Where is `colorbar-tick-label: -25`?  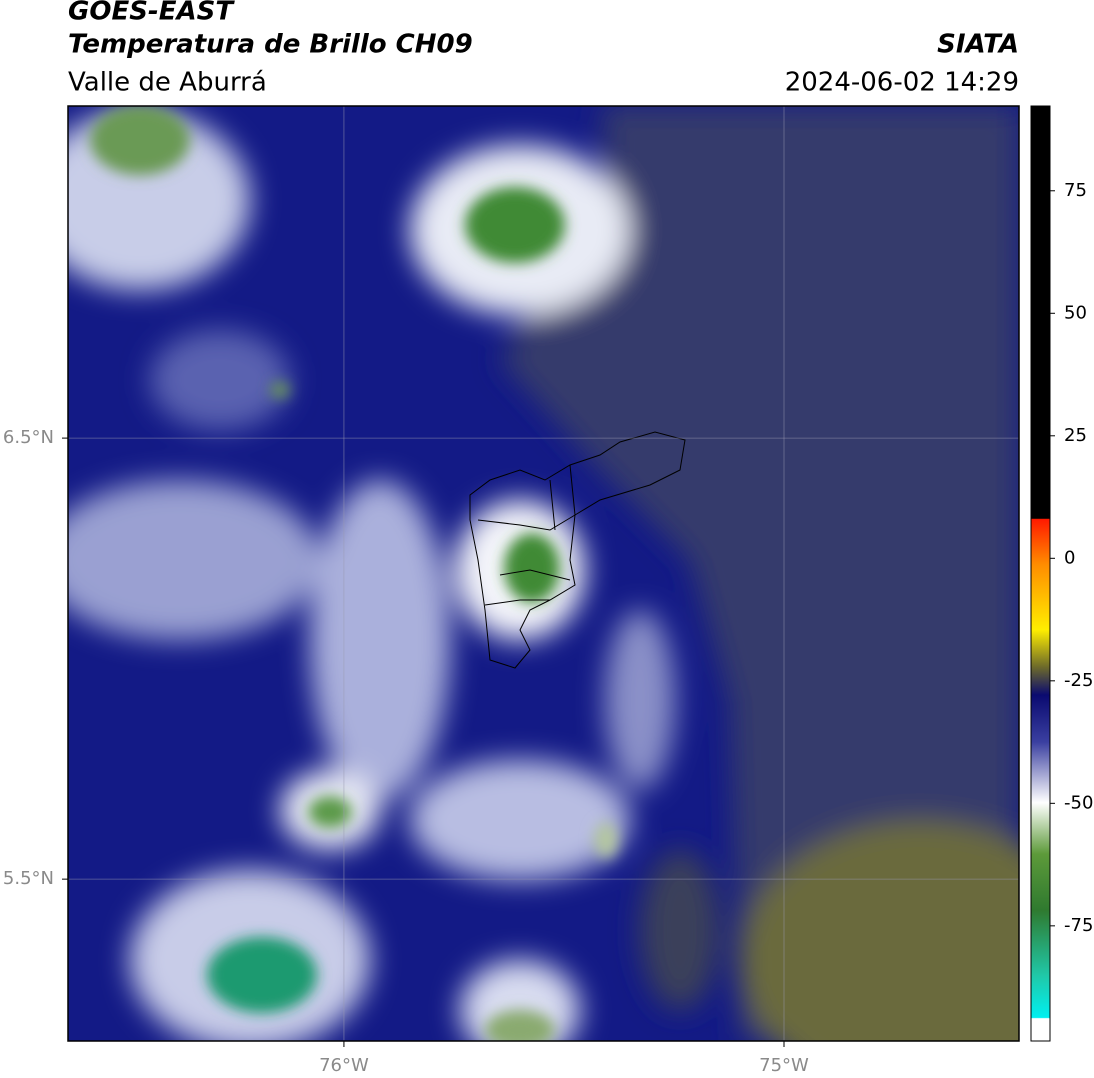 colorbar-tick-label: -25 is located at coordinates (1078, 680).